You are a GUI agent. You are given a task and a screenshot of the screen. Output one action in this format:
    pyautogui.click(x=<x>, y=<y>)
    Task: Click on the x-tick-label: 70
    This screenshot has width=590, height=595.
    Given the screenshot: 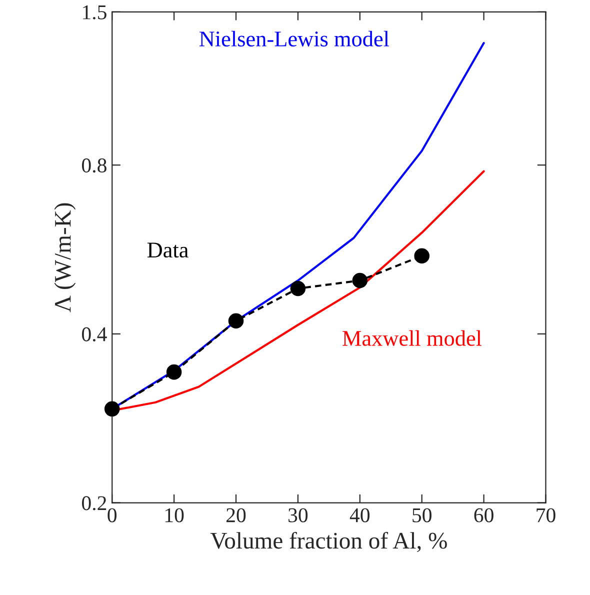 What is the action you would take?
    pyautogui.click(x=546, y=515)
    